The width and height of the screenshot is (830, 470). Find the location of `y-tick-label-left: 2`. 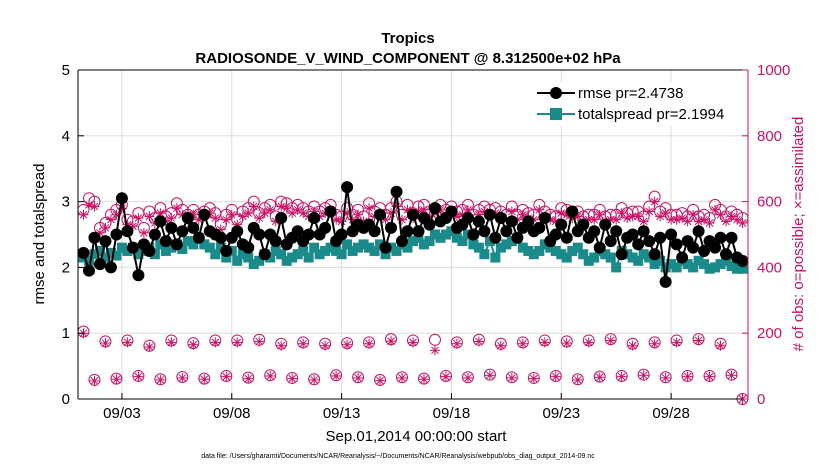

y-tick-label-left: 2 is located at coordinates (66, 267).